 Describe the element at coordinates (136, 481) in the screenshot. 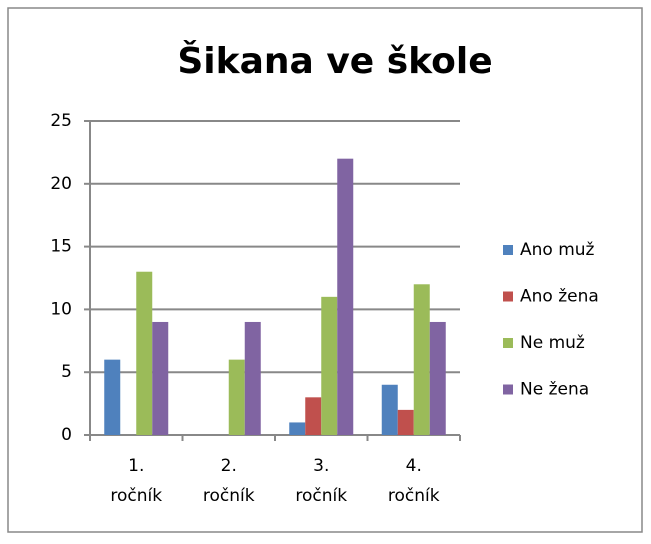

I see `x-tick-label: 1. ročník` at that location.